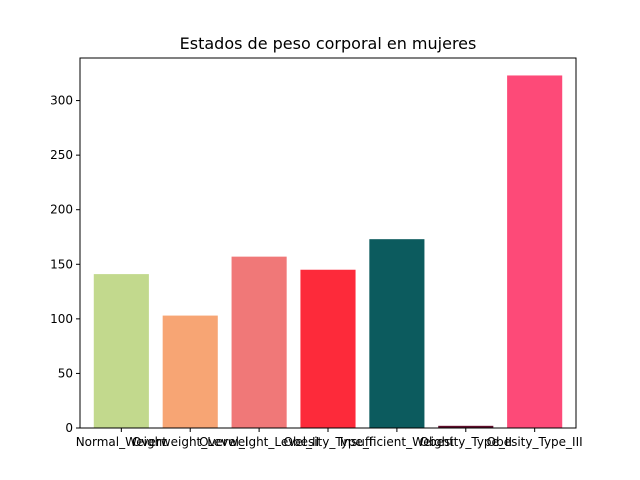  Describe the element at coordinates (61, 210) in the screenshot. I see `y-tick-label: 200` at that location.